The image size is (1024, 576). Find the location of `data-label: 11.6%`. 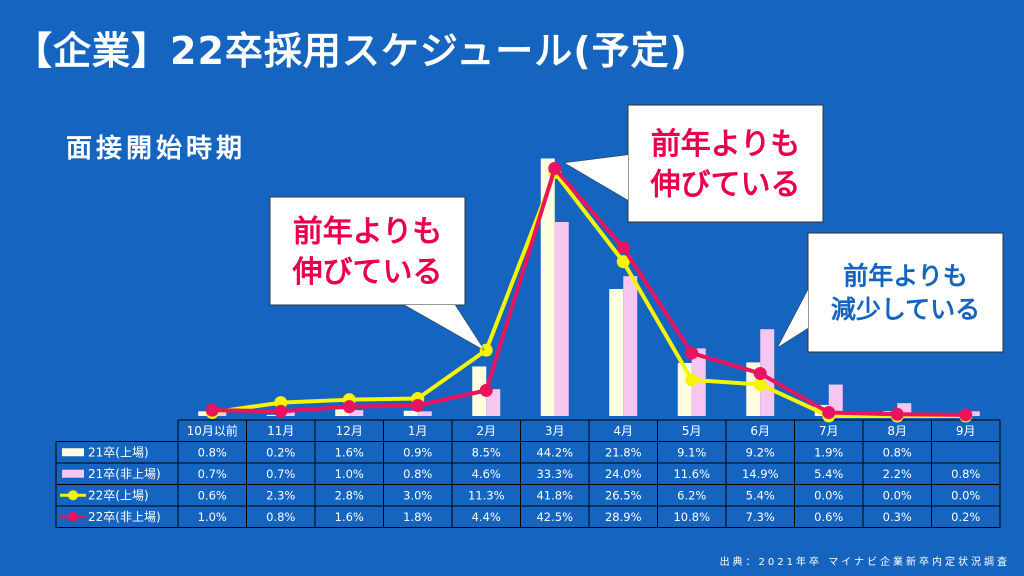

data-label: 11.6% is located at coordinates (691, 474).